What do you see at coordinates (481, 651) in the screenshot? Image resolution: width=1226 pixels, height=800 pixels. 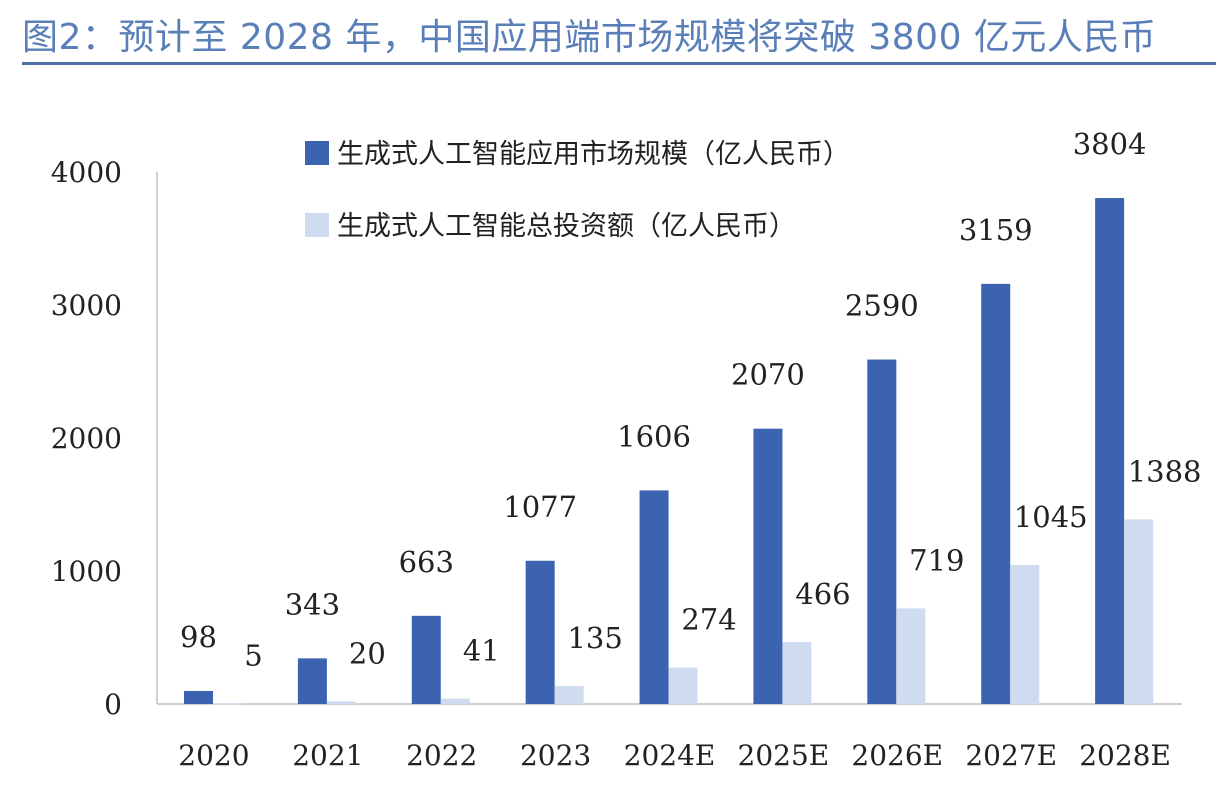 I see `data-label-total-investment: 41` at bounding box center [481, 651].